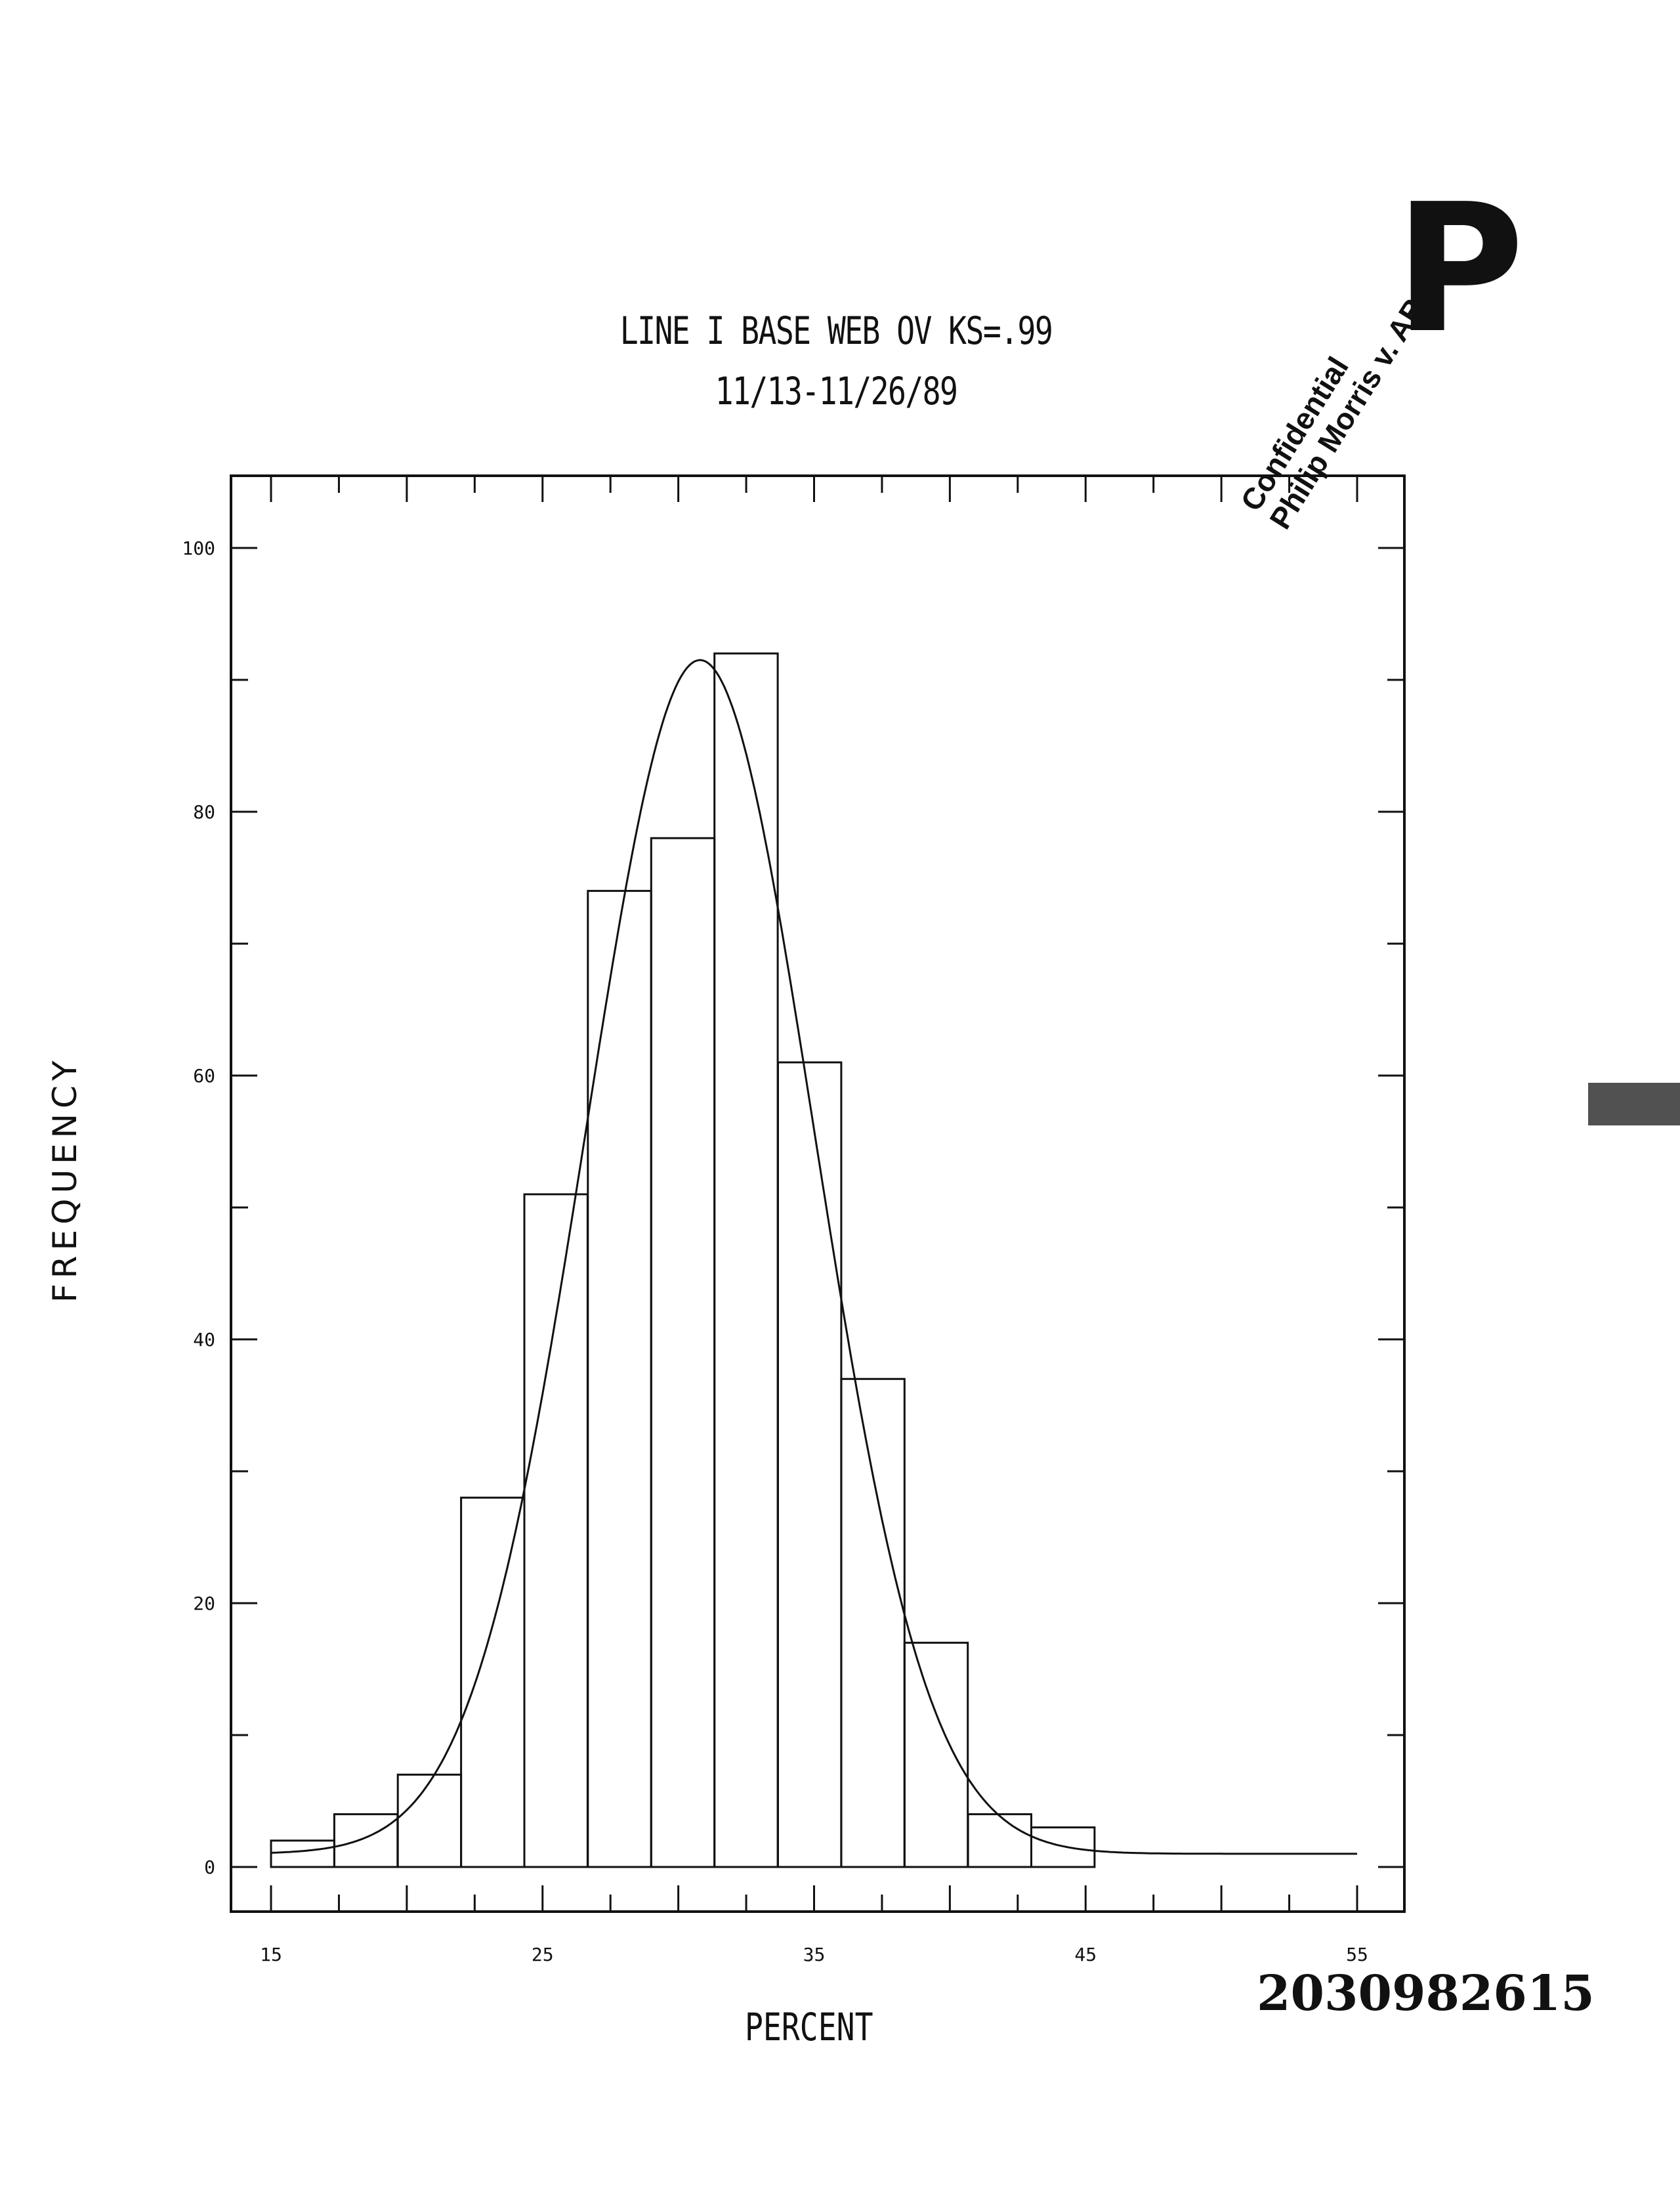 Image resolution: width=1680 pixels, height=2201 pixels. Describe the element at coordinates (836, 391) in the screenshot. I see `chart-subtitle: 11/13-11/26/89` at that location.